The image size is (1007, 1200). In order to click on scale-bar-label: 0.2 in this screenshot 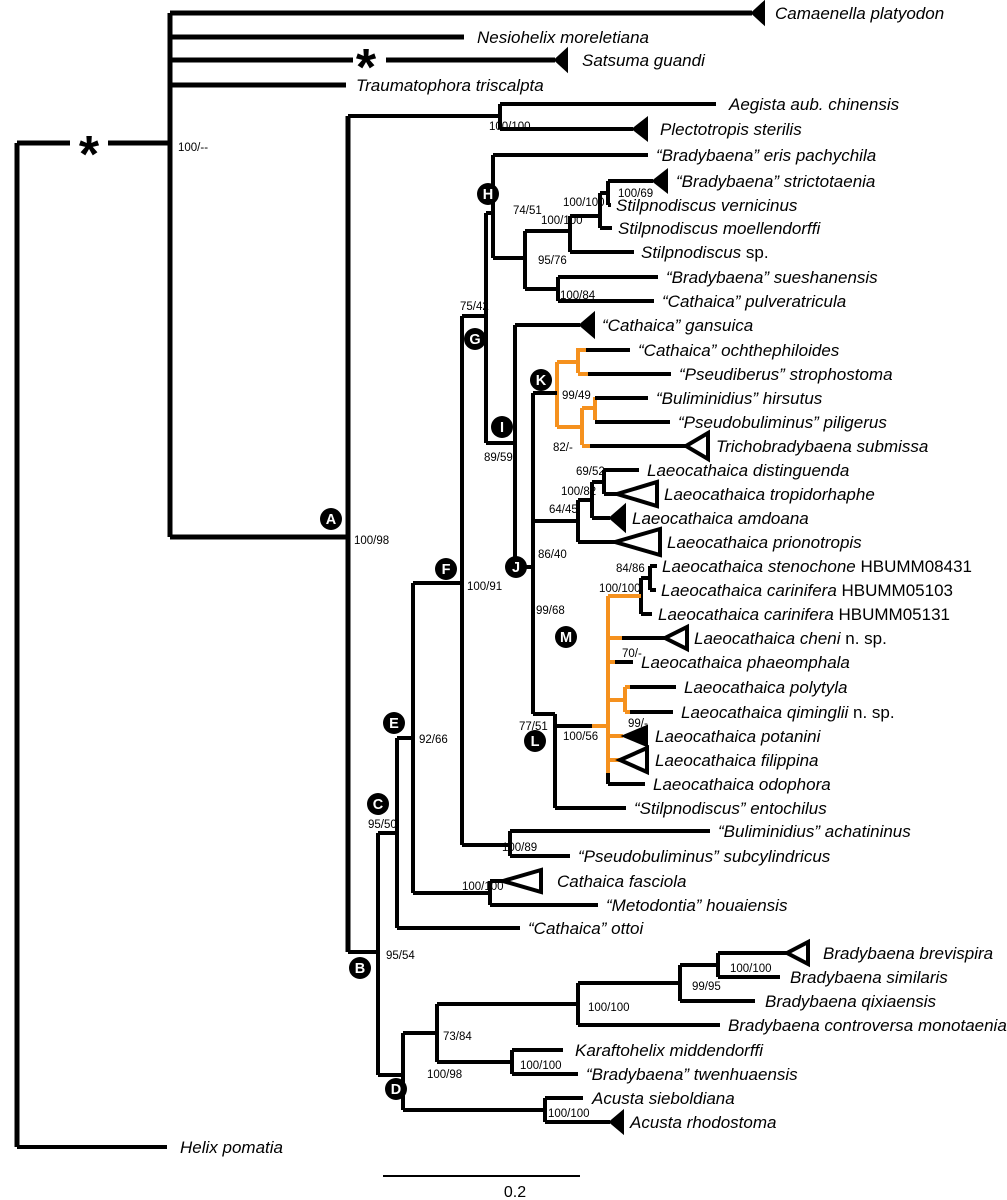, I will do `click(515, 1192)`.